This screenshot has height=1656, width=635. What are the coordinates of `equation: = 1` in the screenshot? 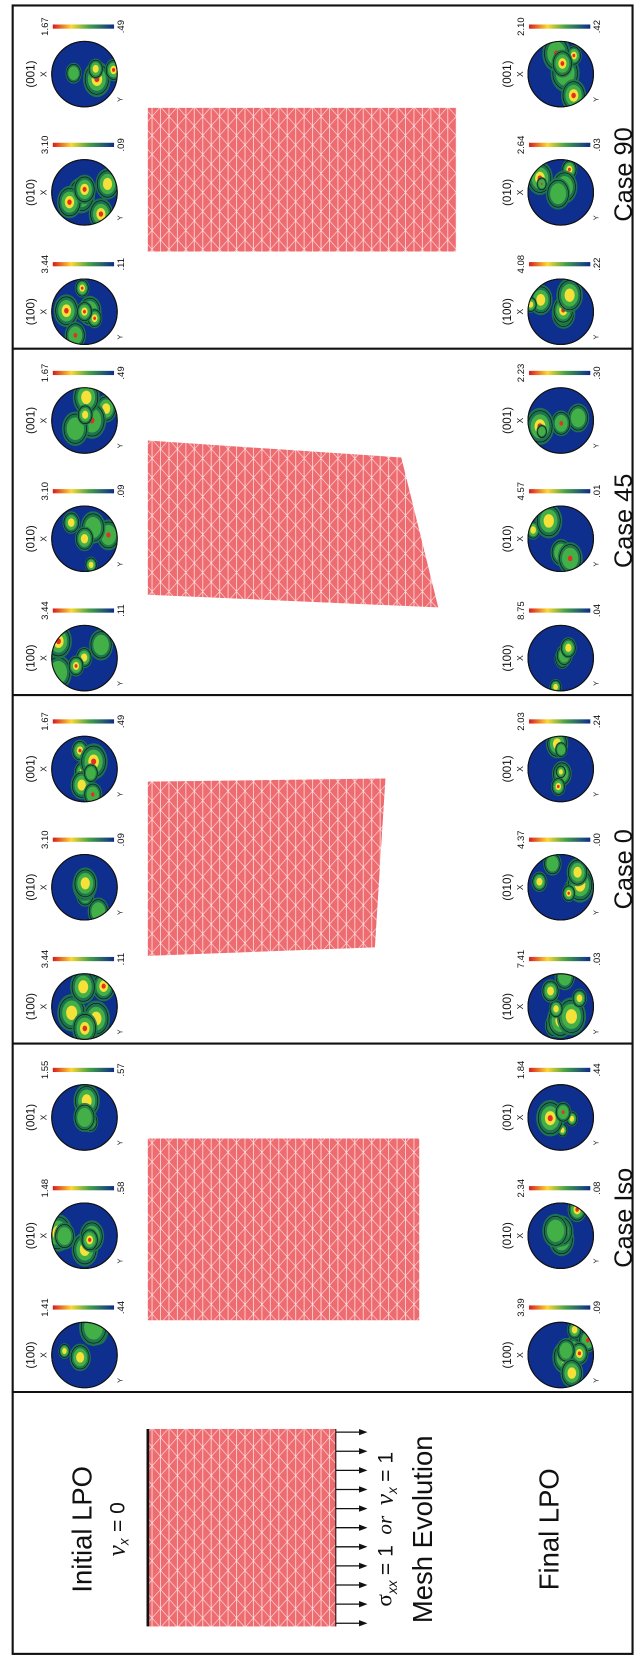 It's located at (385, 1467).